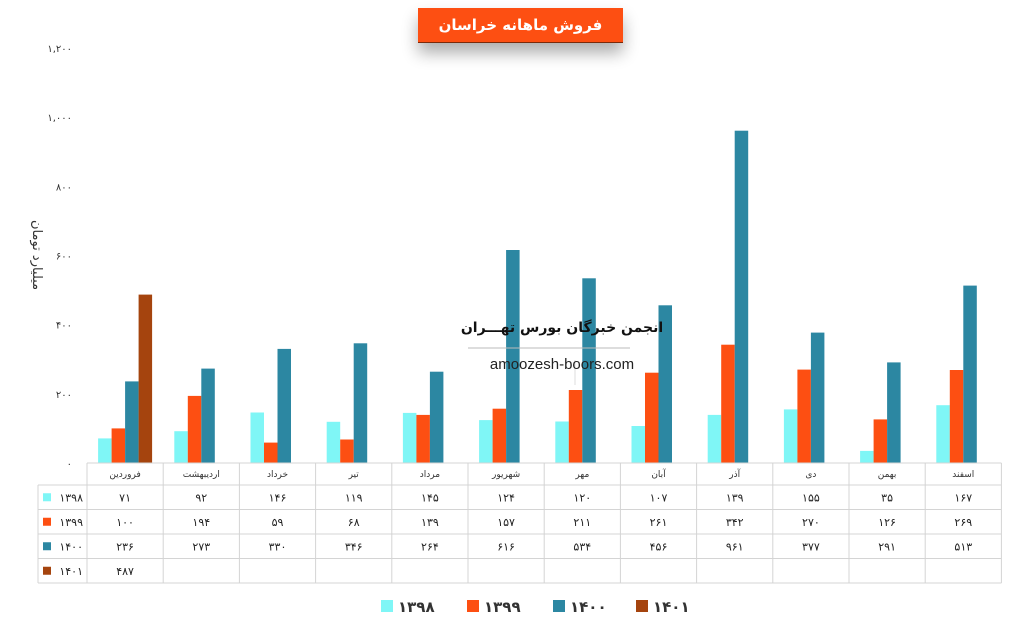 The height and width of the screenshot is (630, 1011). What do you see at coordinates (201, 522) in the screenshot?
I see `data-label: ۱۹۴` at bounding box center [201, 522].